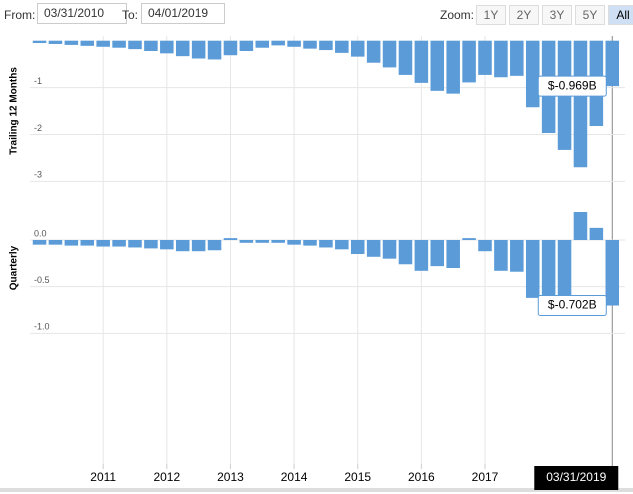 This screenshot has height=494, width=633. What do you see at coordinates (457, 15) in the screenshot?
I see `zoom-label: Zoom:` at bounding box center [457, 15].